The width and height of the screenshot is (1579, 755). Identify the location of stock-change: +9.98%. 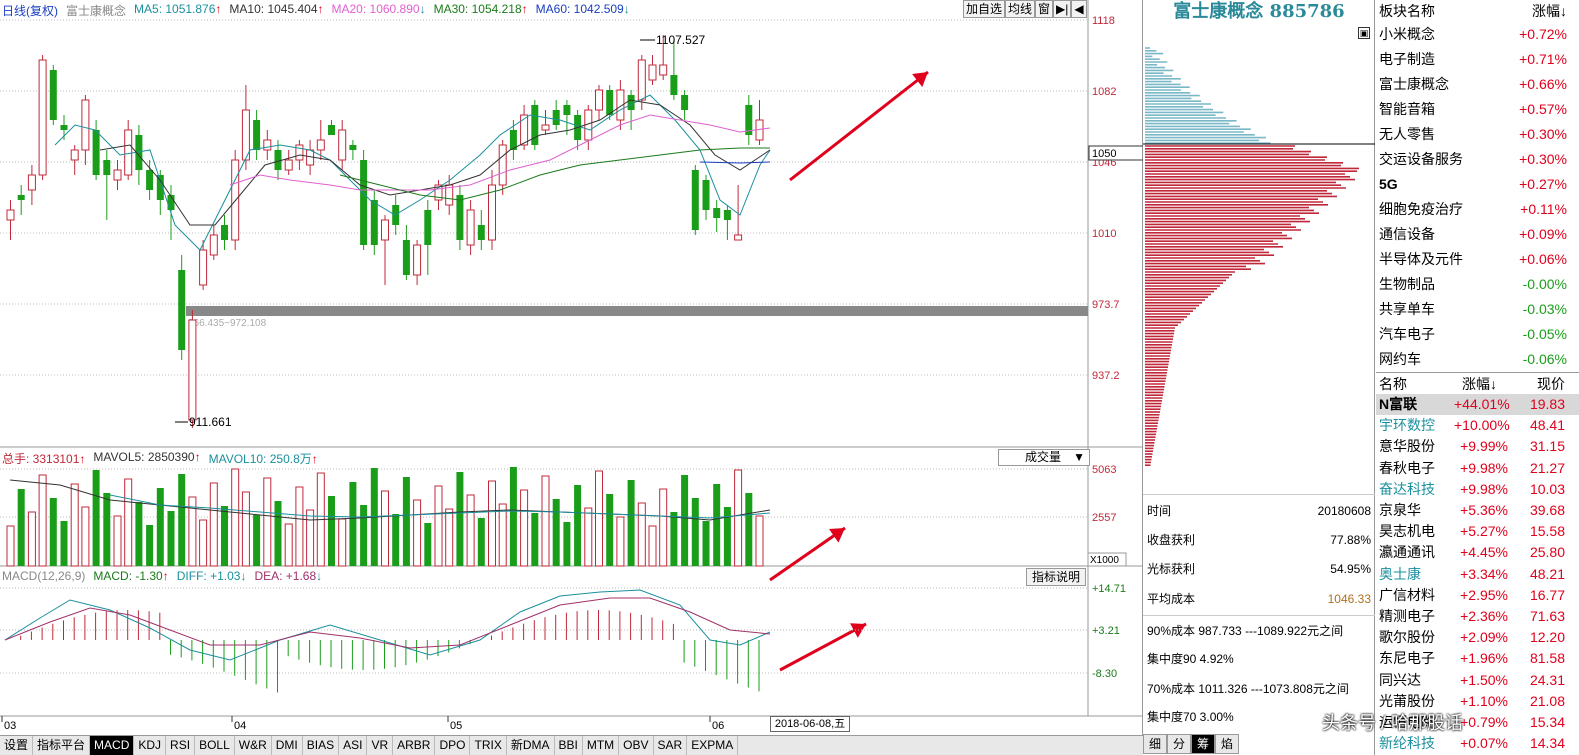
(1484, 467).